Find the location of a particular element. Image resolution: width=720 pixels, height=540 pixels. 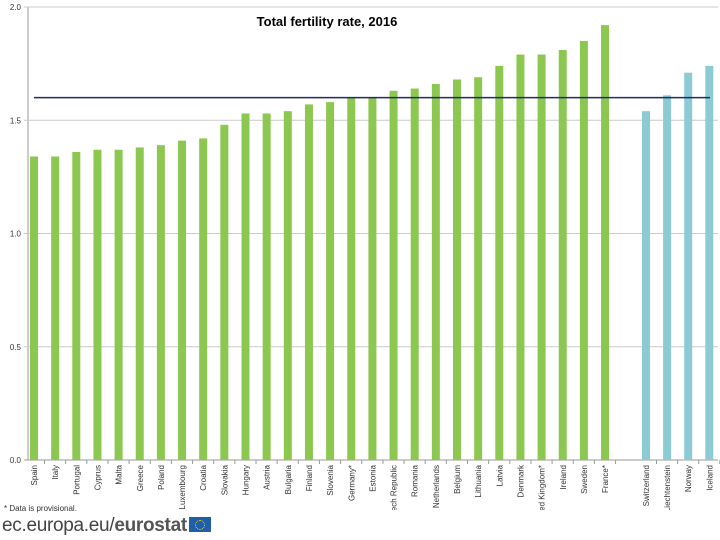

x-tick-label: Malta is located at coordinates (119, 474).